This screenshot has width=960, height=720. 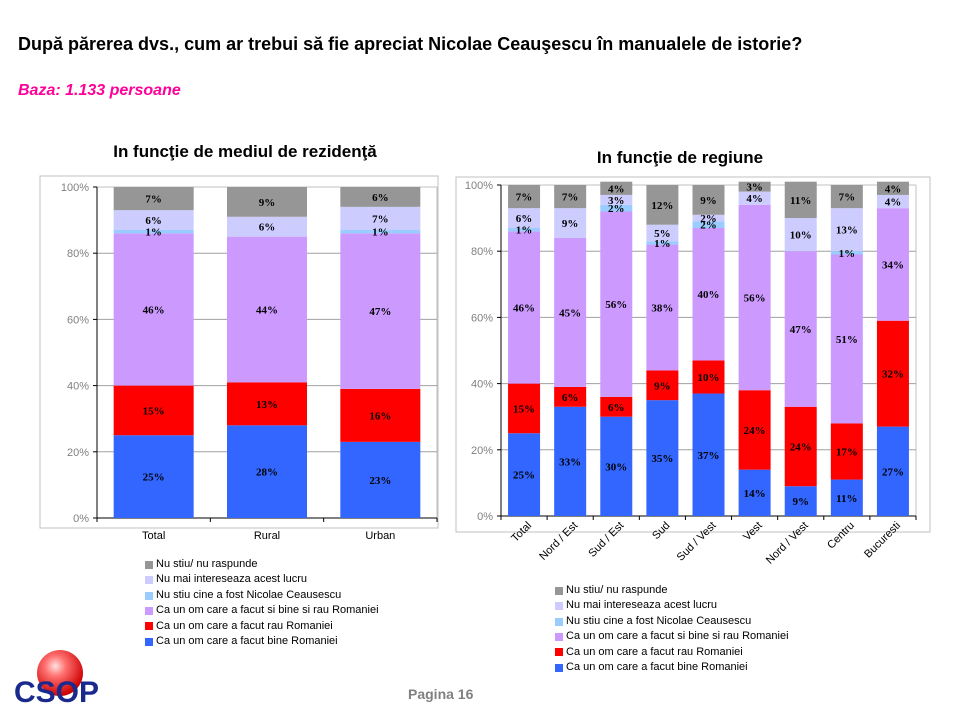 I want to click on legend-item: Nu stiu cine a fost Nicolae Ceausescu, so click(x=672, y=621).